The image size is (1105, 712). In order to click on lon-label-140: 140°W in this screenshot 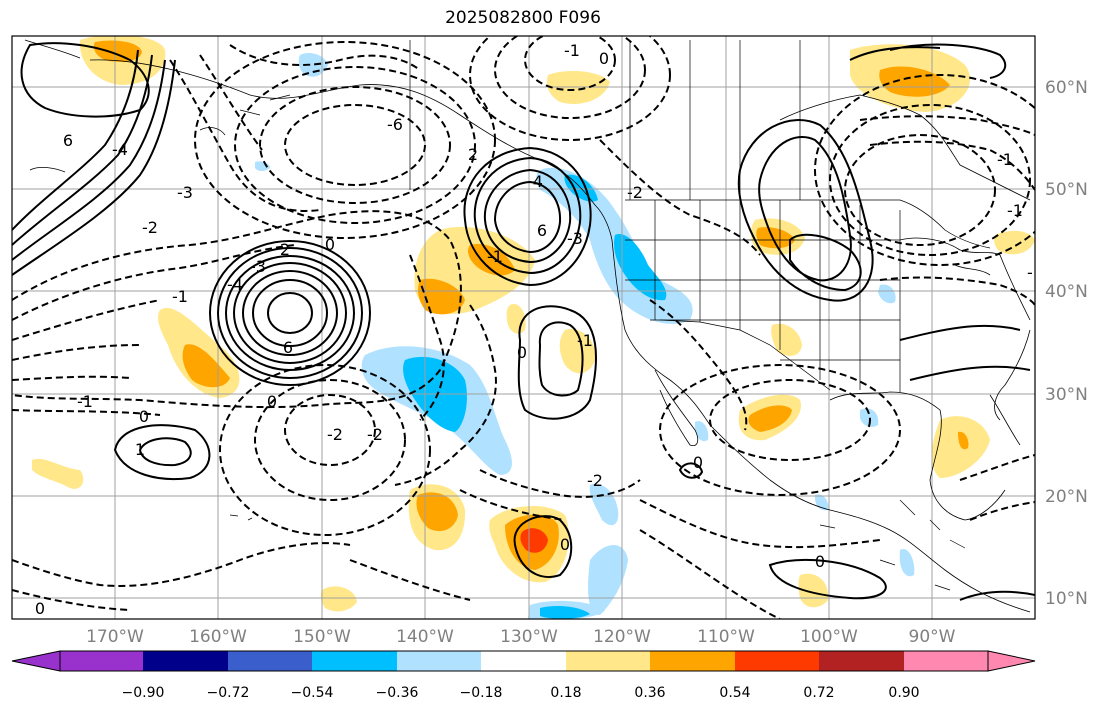, I will do `click(425, 637)`.